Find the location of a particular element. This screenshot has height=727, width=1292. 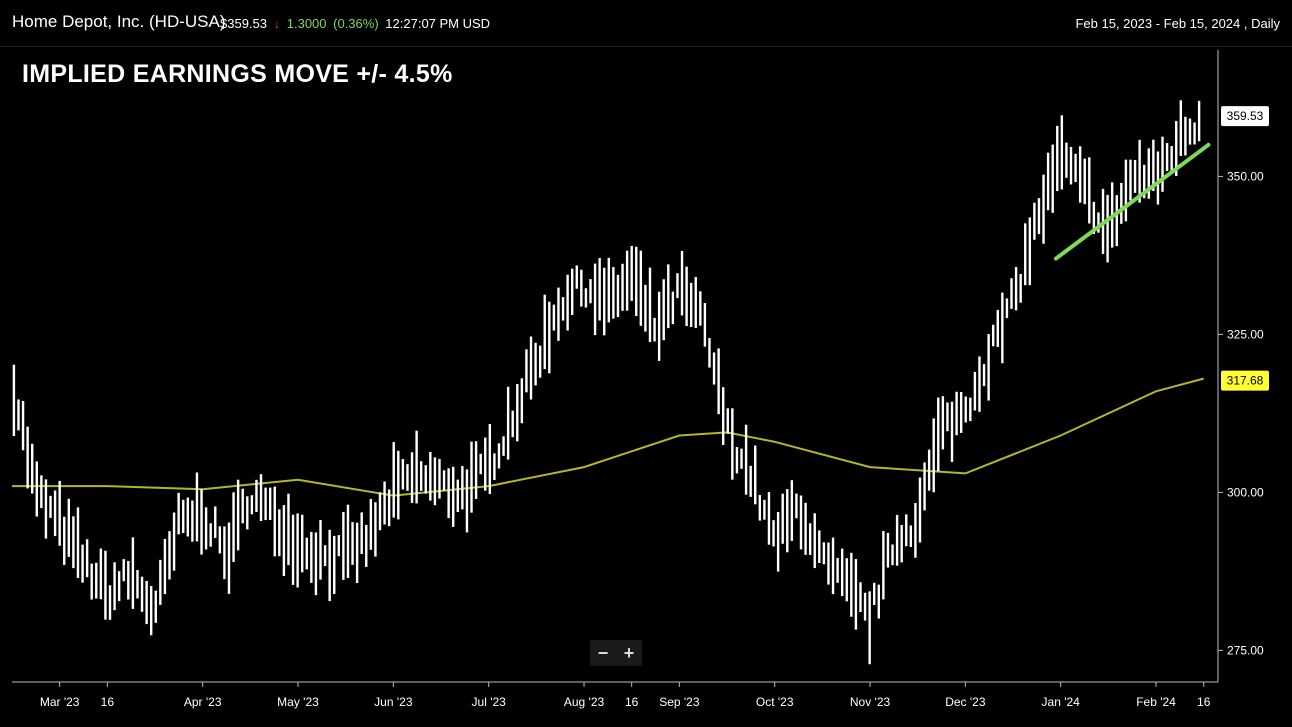

date-range: Feb 15, 2023 - Feb 15, 2024 , Daily is located at coordinates (1177, 23).